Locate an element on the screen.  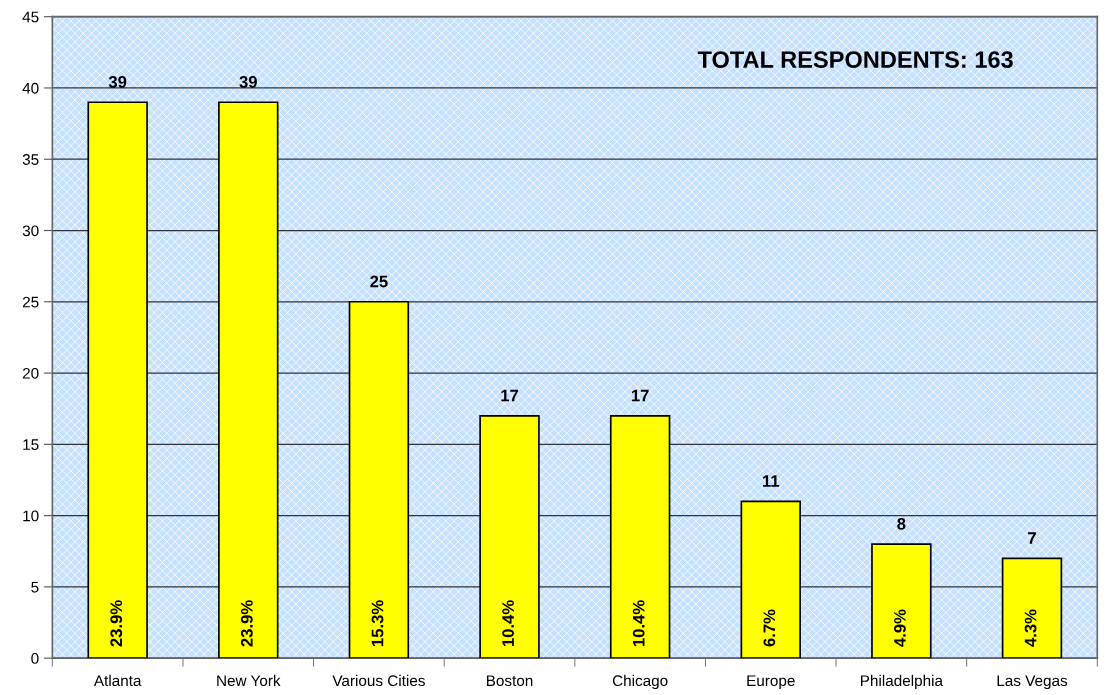
y-tick-label: 0 is located at coordinates (35, 658).